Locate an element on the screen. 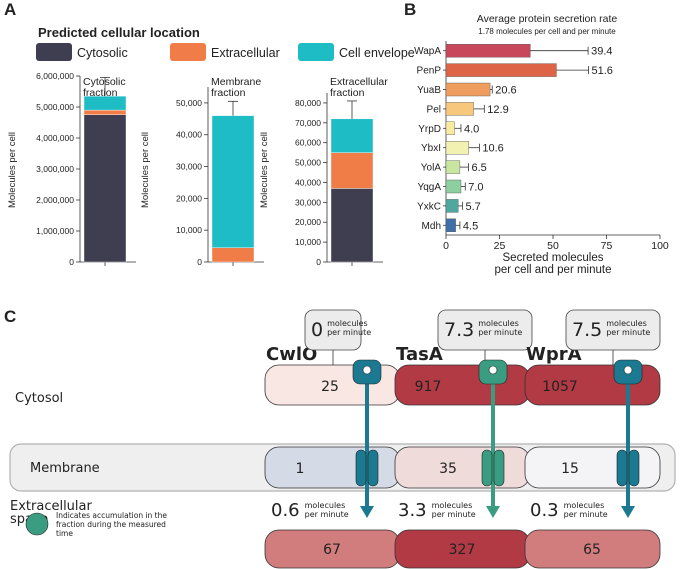  y-tick-label: 80,000 is located at coordinates (308, 103).